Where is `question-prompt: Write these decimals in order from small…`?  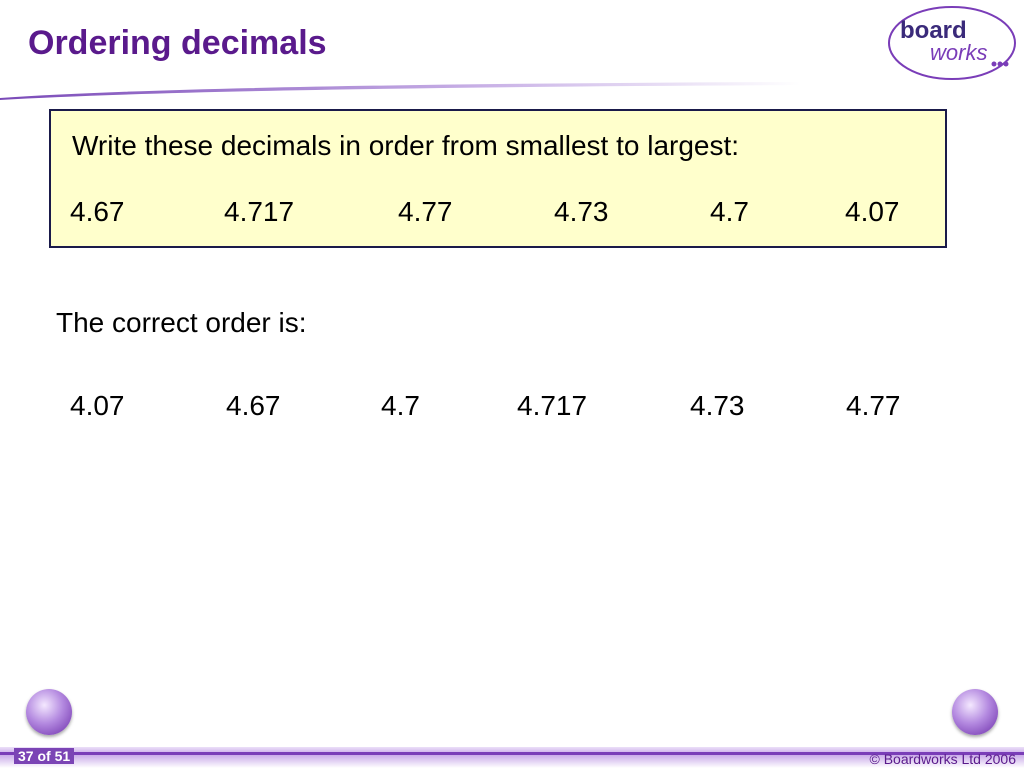
question-prompt: Write these decimals in order from small… is located at coordinates (406, 145).